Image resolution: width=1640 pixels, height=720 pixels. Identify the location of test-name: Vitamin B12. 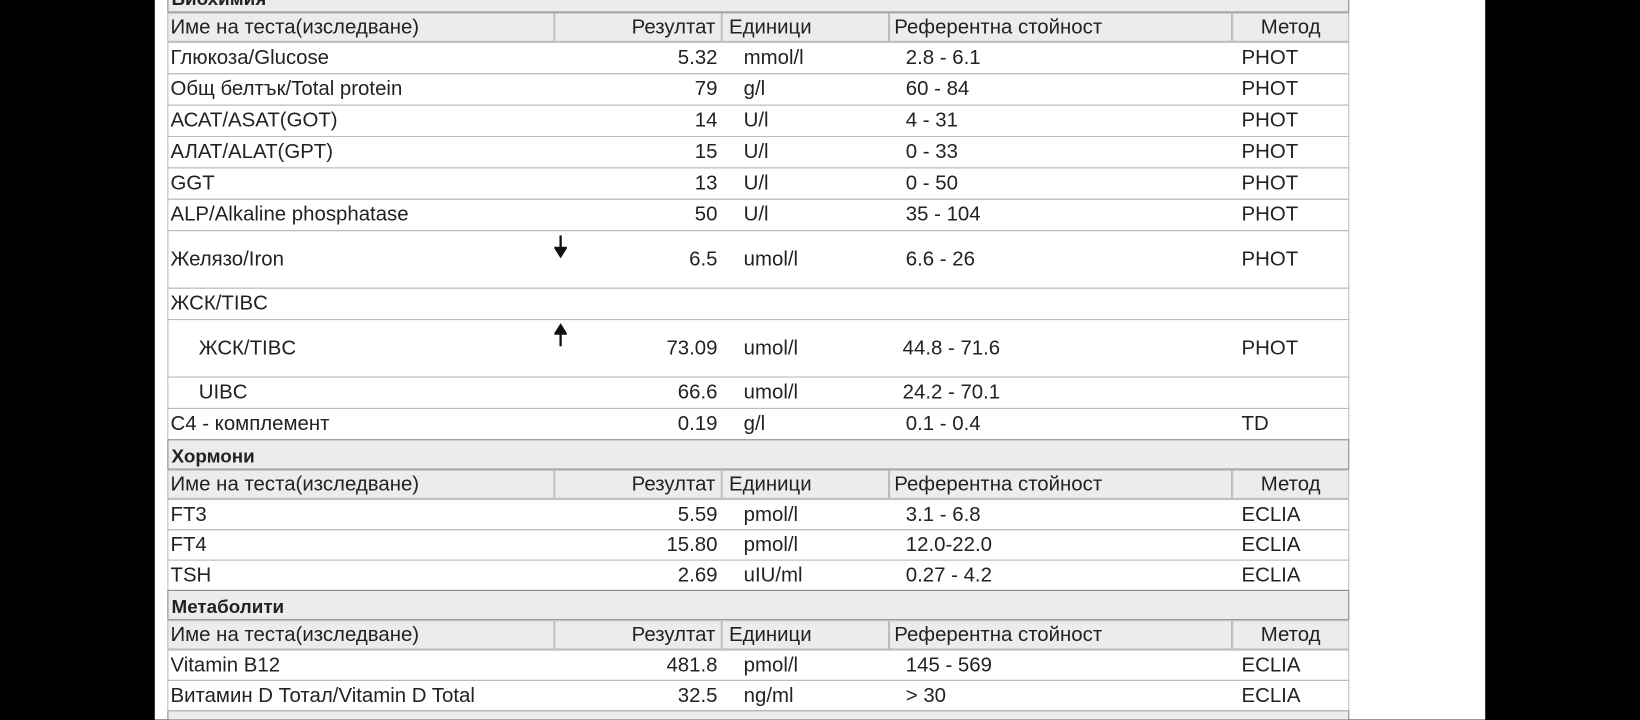
(225, 665).